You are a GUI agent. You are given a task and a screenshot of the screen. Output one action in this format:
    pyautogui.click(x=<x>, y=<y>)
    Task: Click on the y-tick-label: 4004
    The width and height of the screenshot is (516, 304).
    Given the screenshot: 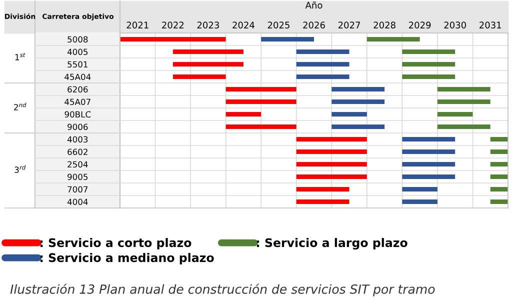 What is the action you would take?
    pyautogui.click(x=77, y=202)
    